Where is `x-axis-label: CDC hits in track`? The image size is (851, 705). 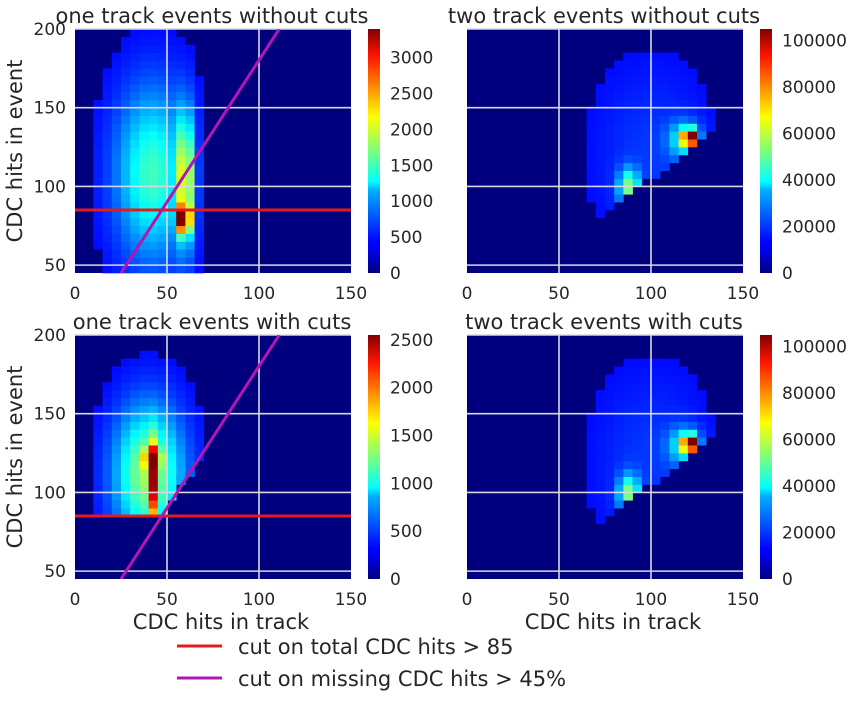
x-axis-label: CDC hits in track is located at coordinates (613, 622).